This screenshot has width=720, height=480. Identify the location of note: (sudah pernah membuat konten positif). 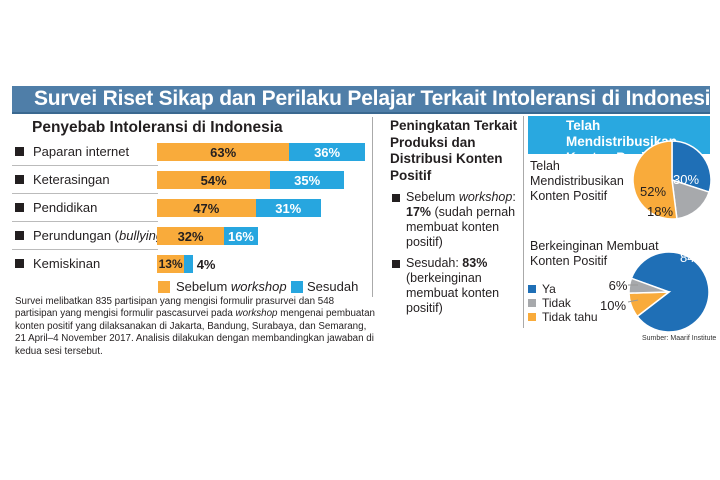
(461, 227).